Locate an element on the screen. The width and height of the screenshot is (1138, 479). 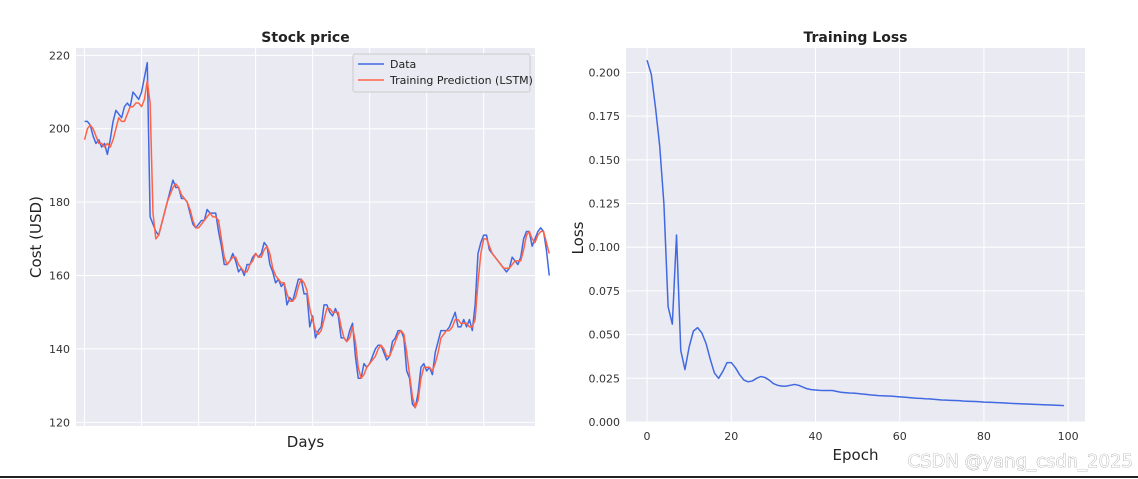
y-tick-label: 220 is located at coordinates (59, 55).